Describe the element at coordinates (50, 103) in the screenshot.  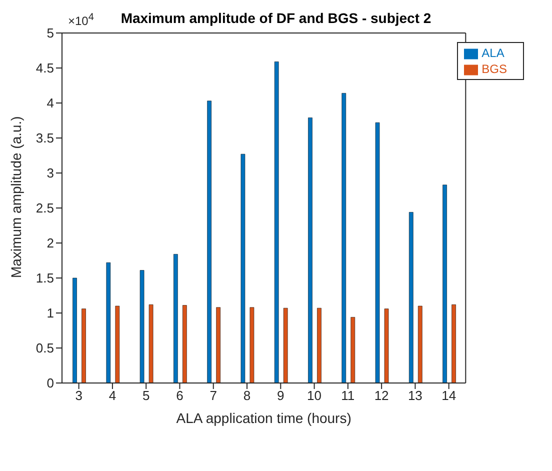
I see `y-tick-label: 4` at that location.